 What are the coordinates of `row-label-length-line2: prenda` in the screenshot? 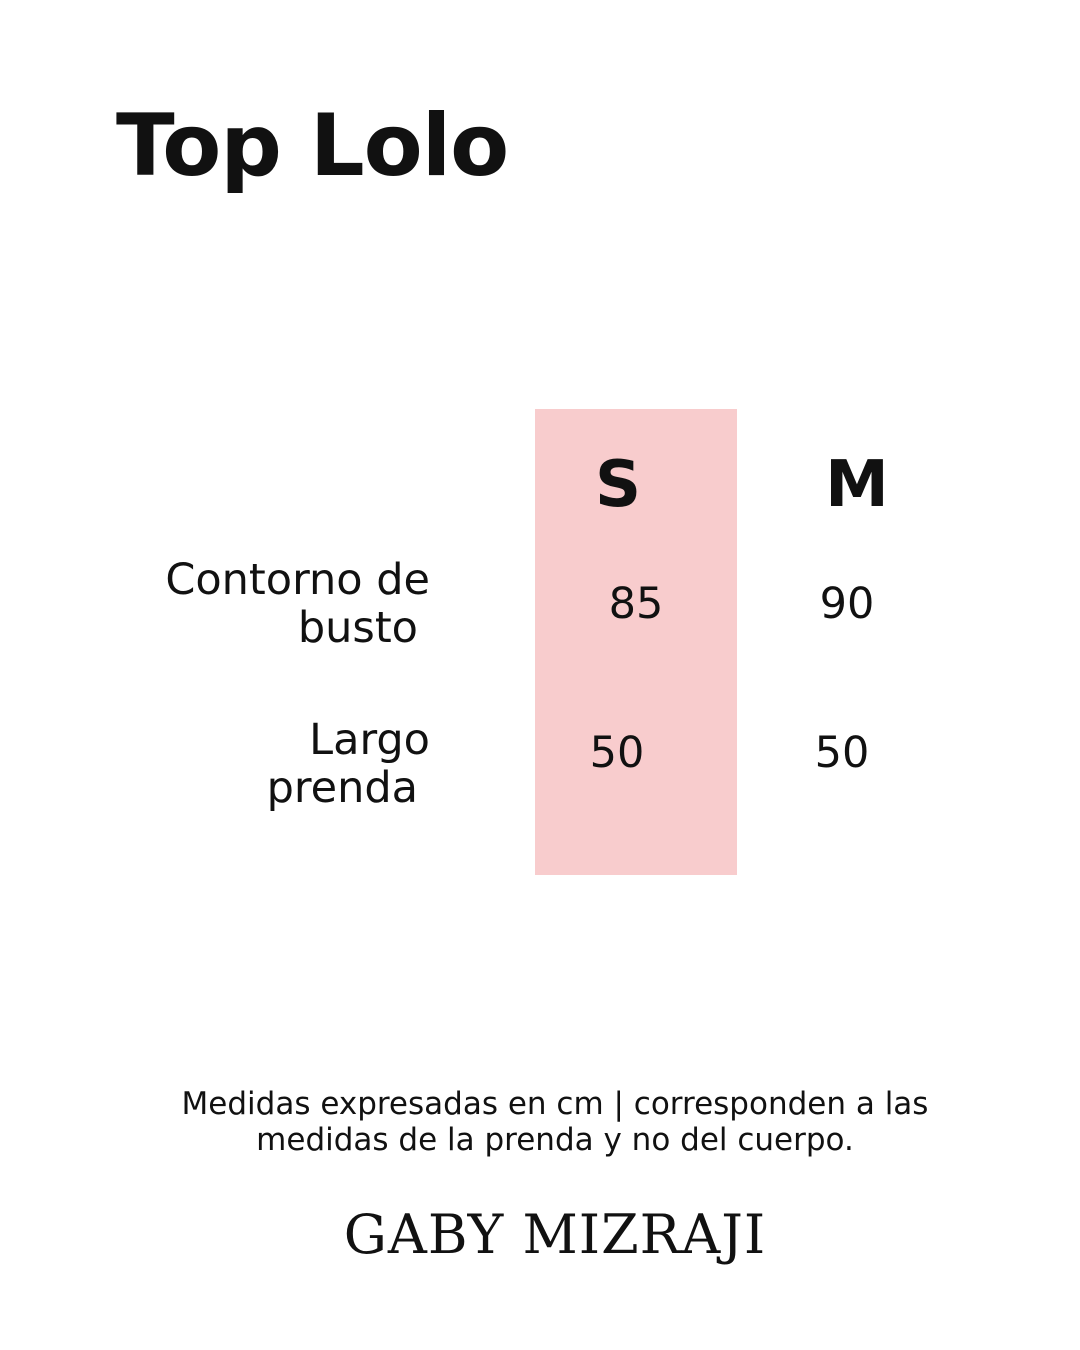 It's located at (342, 788).